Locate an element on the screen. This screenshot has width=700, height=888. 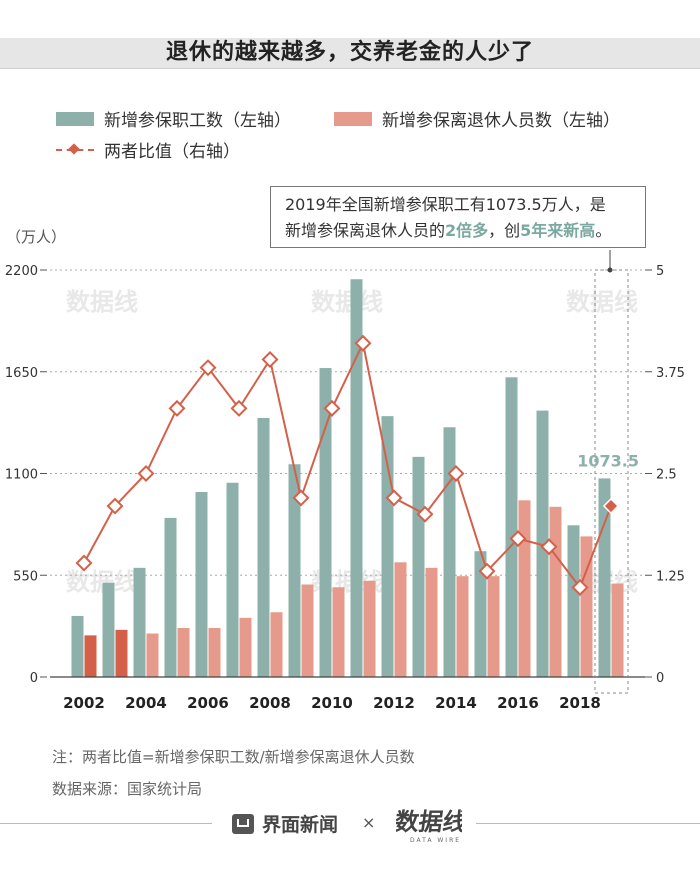
legend-swatch-retirees is located at coordinates (353, 118).